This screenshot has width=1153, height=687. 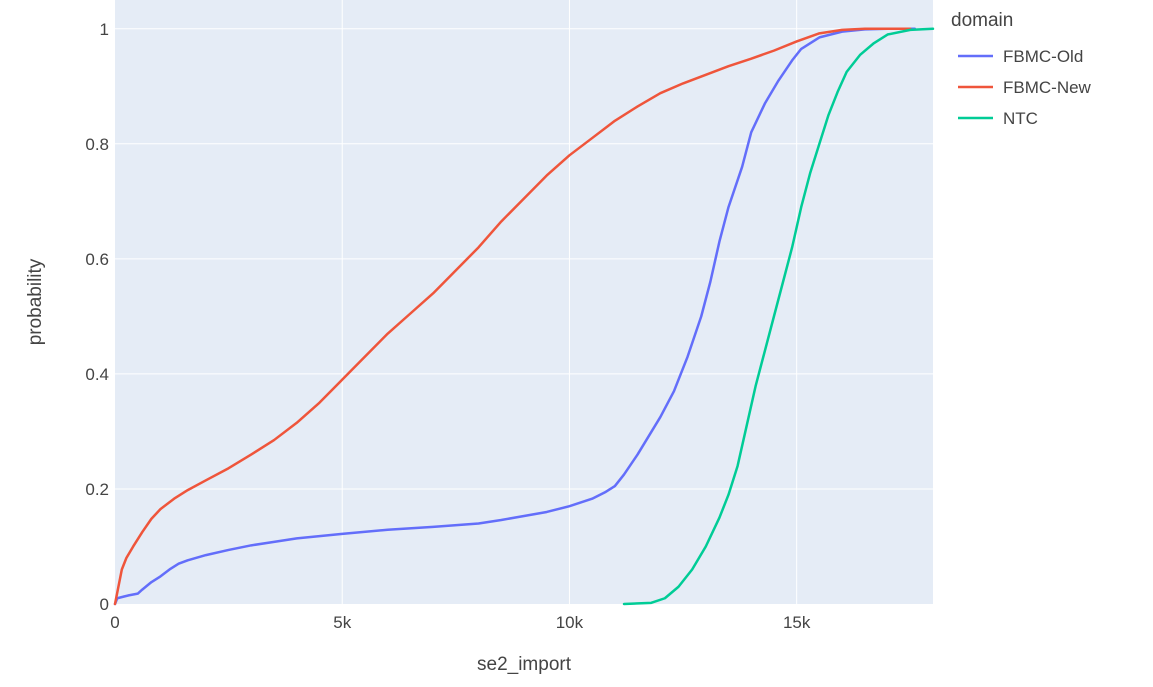 What do you see at coordinates (524, 664) in the screenshot?
I see `x-axis-title: se2_import` at bounding box center [524, 664].